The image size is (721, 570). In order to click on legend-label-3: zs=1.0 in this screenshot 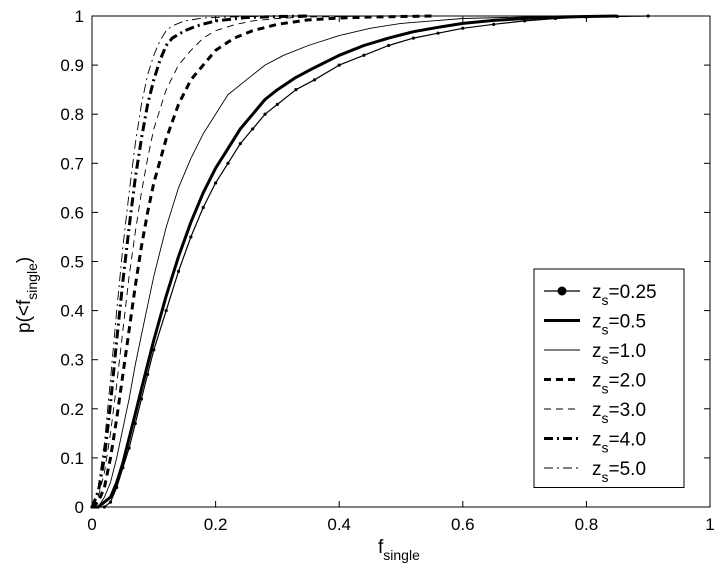, I will do `click(619, 354)`.